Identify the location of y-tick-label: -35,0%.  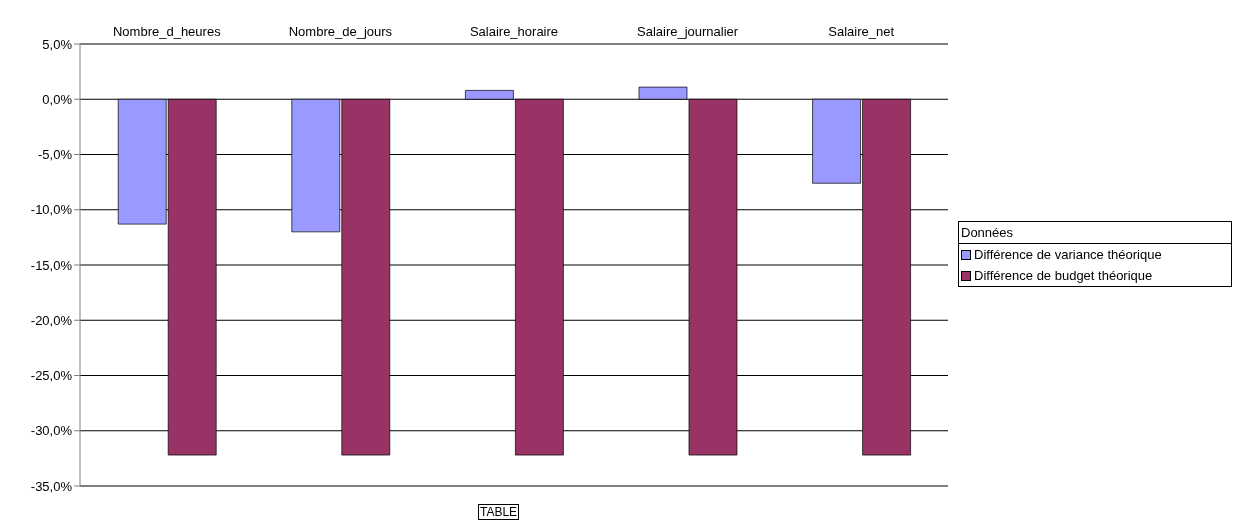
(51, 486).